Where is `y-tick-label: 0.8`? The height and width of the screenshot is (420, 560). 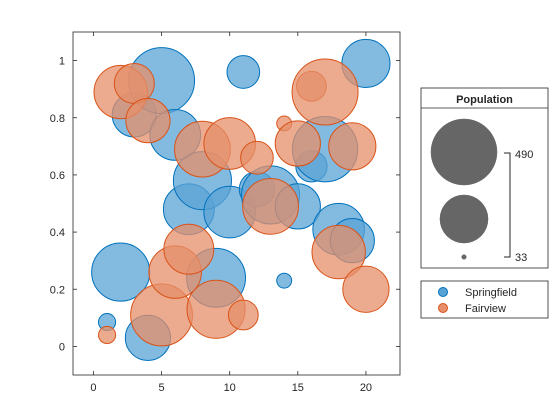
y-tick-label: 0.8 is located at coordinates (57, 119).